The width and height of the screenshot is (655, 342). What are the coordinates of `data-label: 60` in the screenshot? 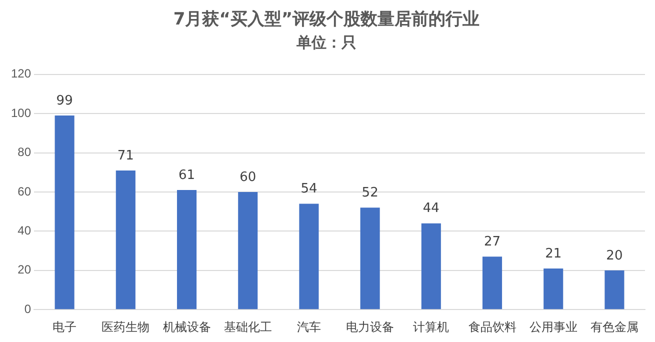 It's located at (248, 177).